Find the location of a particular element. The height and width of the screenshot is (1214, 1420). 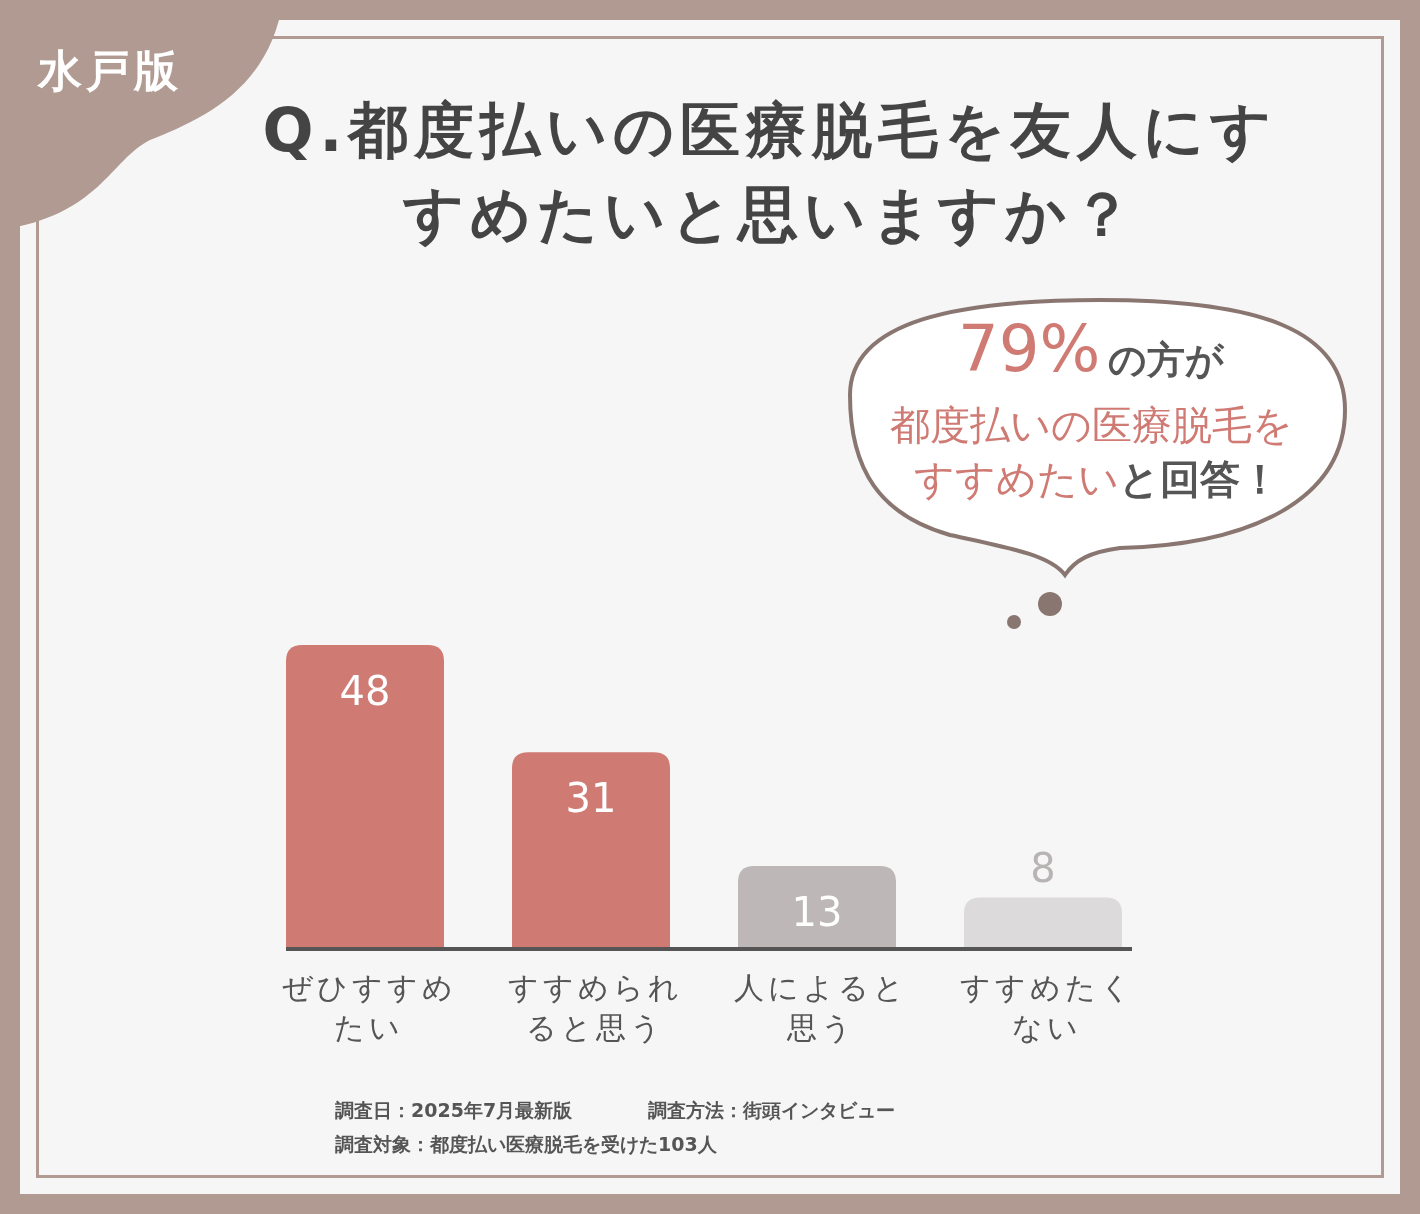

data-label: 13 is located at coordinates (817, 911).